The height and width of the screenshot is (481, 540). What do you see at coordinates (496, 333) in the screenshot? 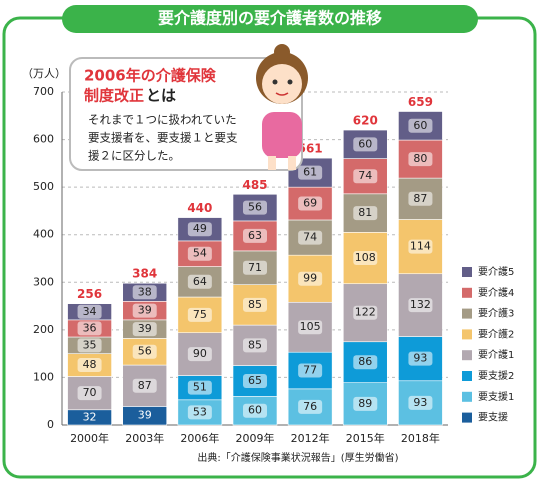
I see `legend-label: 要介護2` at bounding box center [496, 333].